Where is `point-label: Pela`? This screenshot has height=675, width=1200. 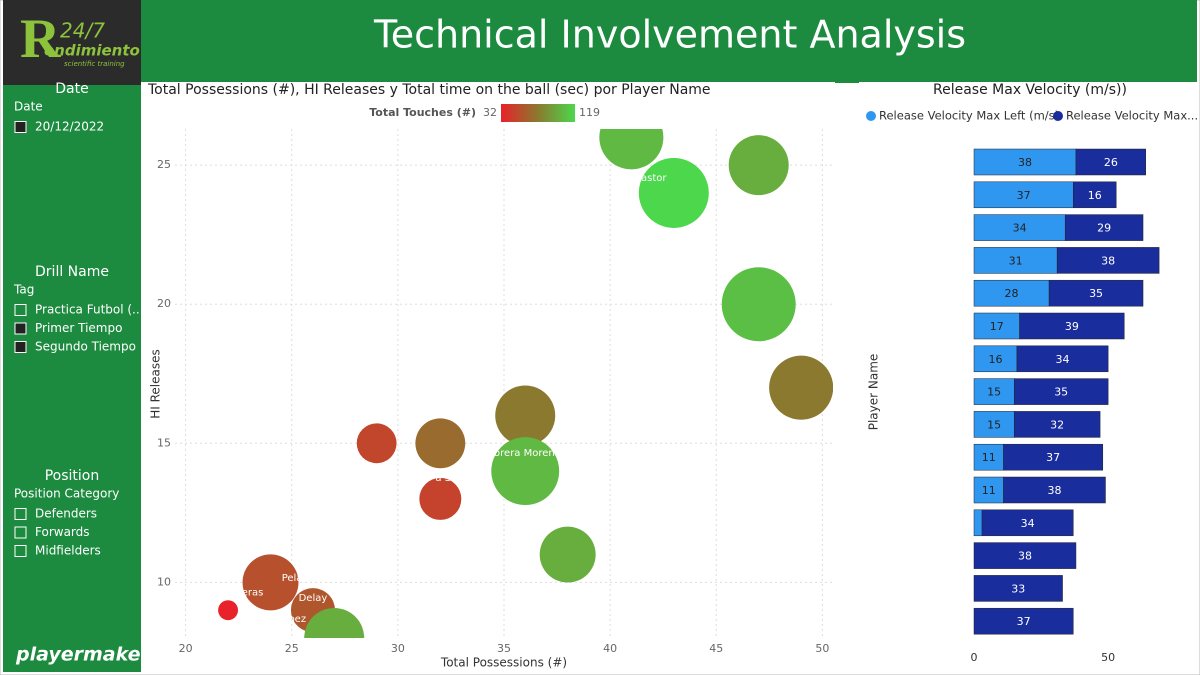 point-label: Pela is located at coordinates (292, 578).